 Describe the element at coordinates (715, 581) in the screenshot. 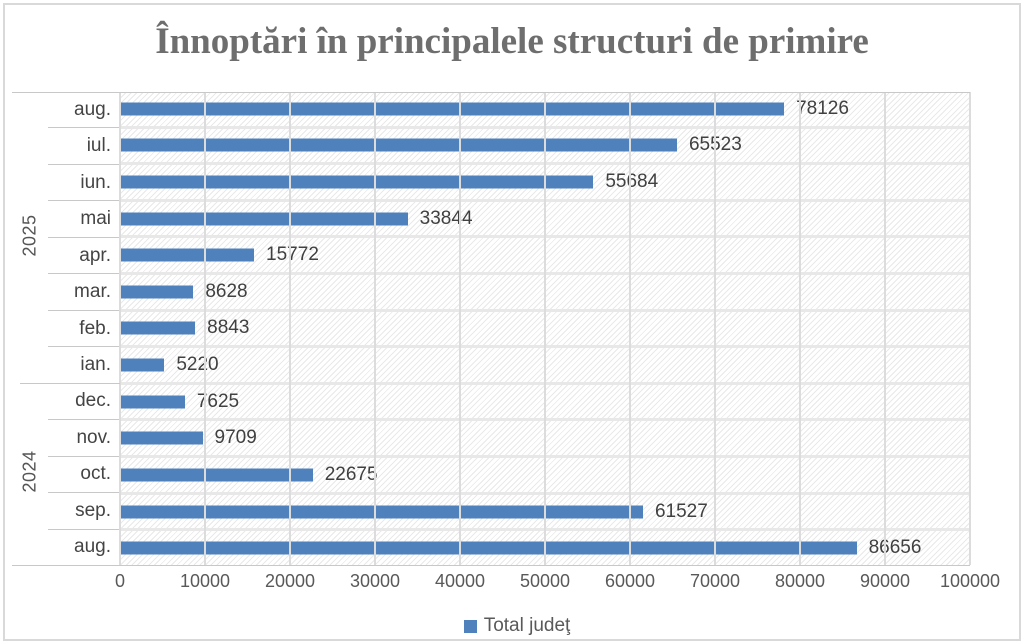

I see `x-axis-tick-label: 70000` at that location.